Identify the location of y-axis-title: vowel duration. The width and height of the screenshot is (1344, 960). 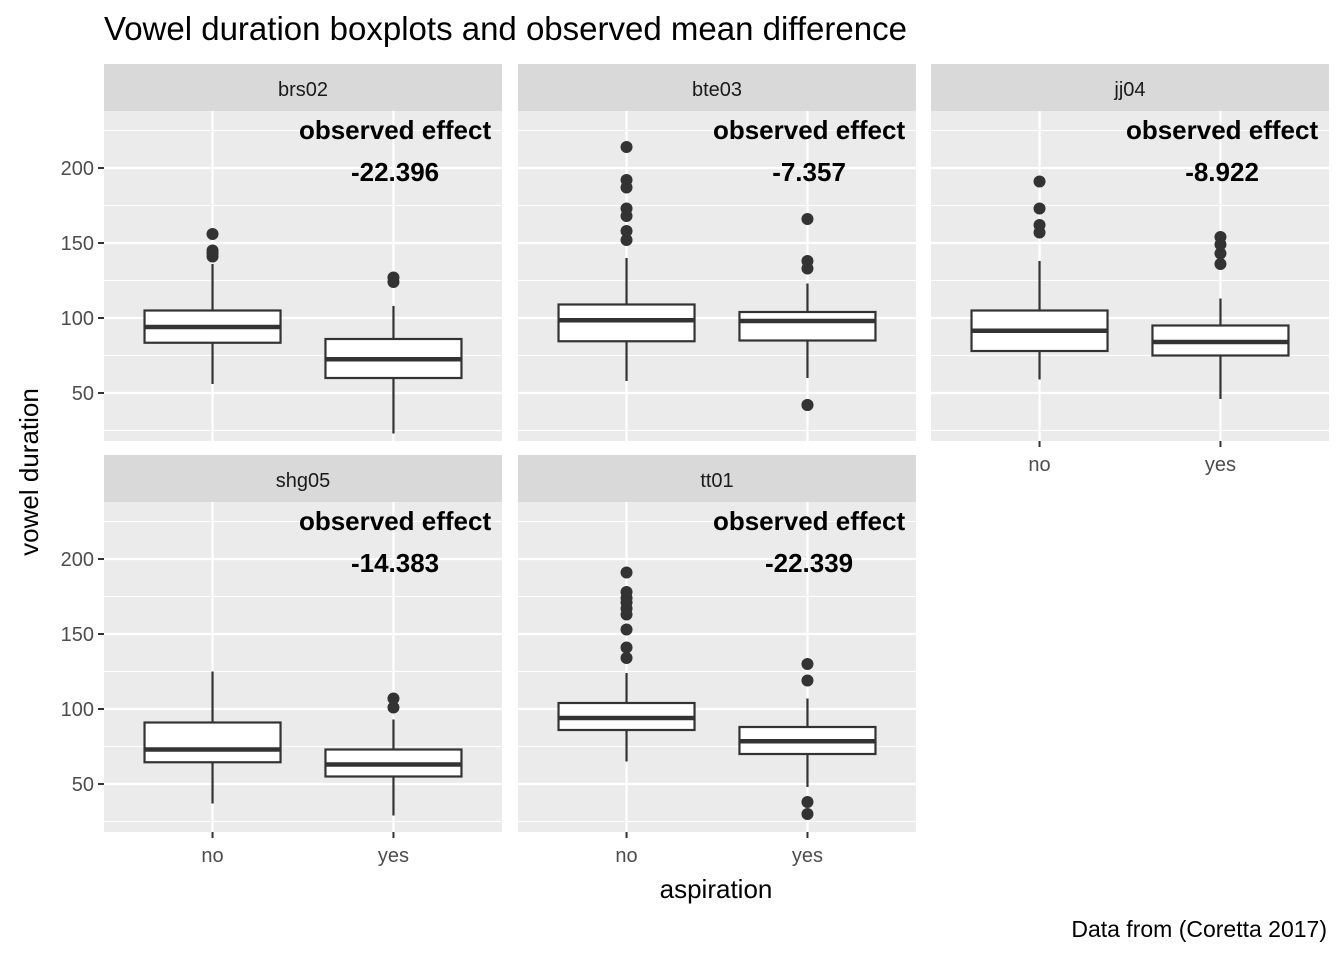
(29, 472).